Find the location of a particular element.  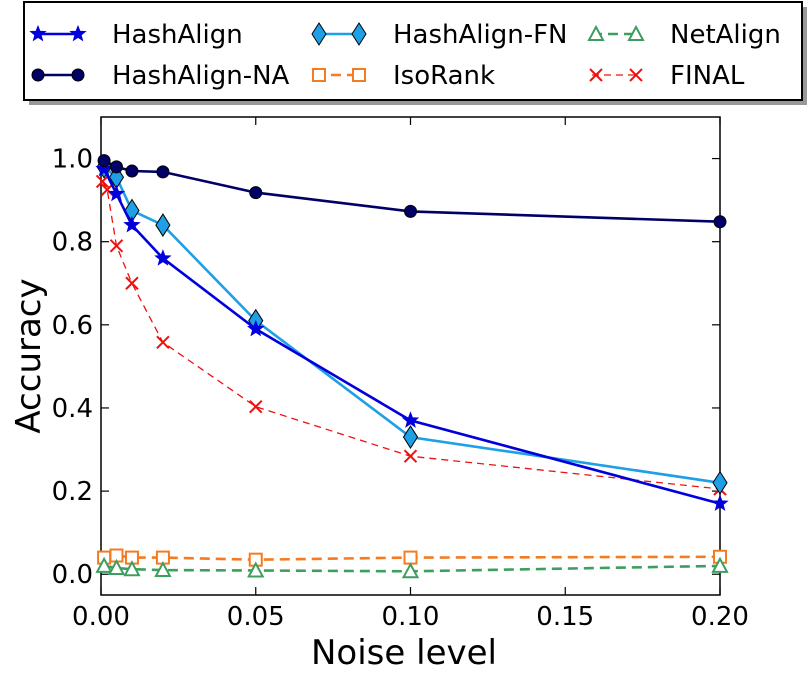

y-tick-label: 0.0 is located at coordinates (72, 575).